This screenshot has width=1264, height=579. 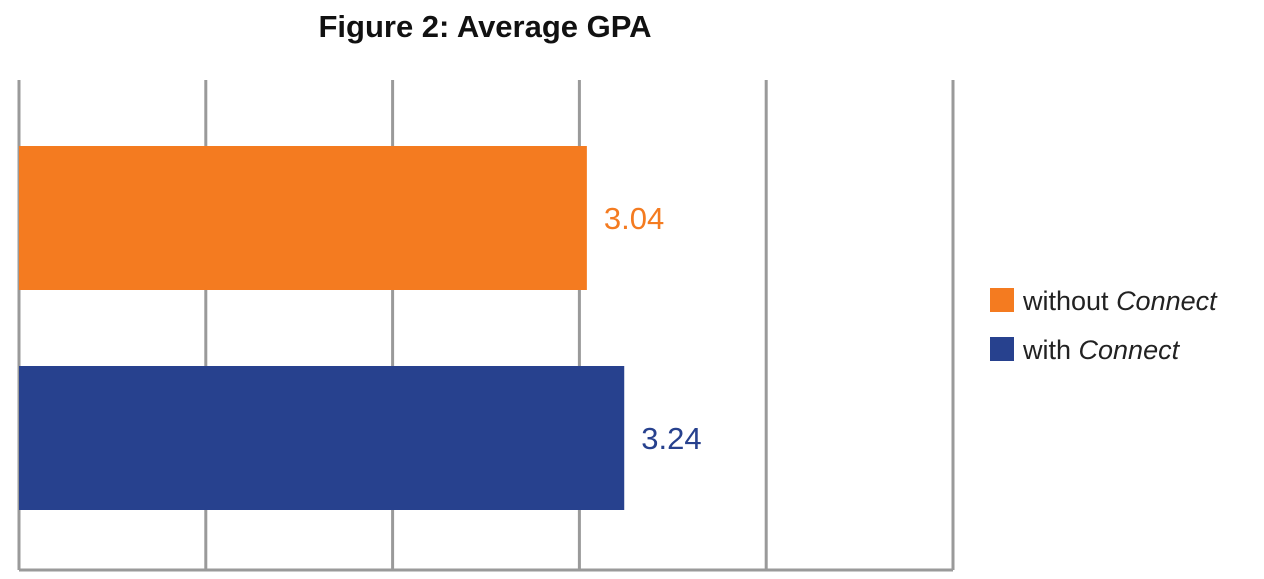 What do you see at coordinates (634, 218) in the screenshot?
I see `data-label-0: 3.04` at bounding box center [634, 218].